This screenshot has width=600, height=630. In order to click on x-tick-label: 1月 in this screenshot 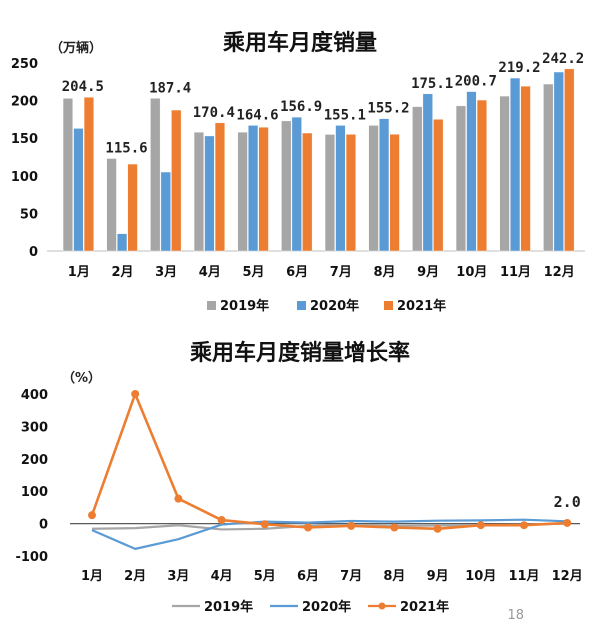, I will do `click(92, 576)`.